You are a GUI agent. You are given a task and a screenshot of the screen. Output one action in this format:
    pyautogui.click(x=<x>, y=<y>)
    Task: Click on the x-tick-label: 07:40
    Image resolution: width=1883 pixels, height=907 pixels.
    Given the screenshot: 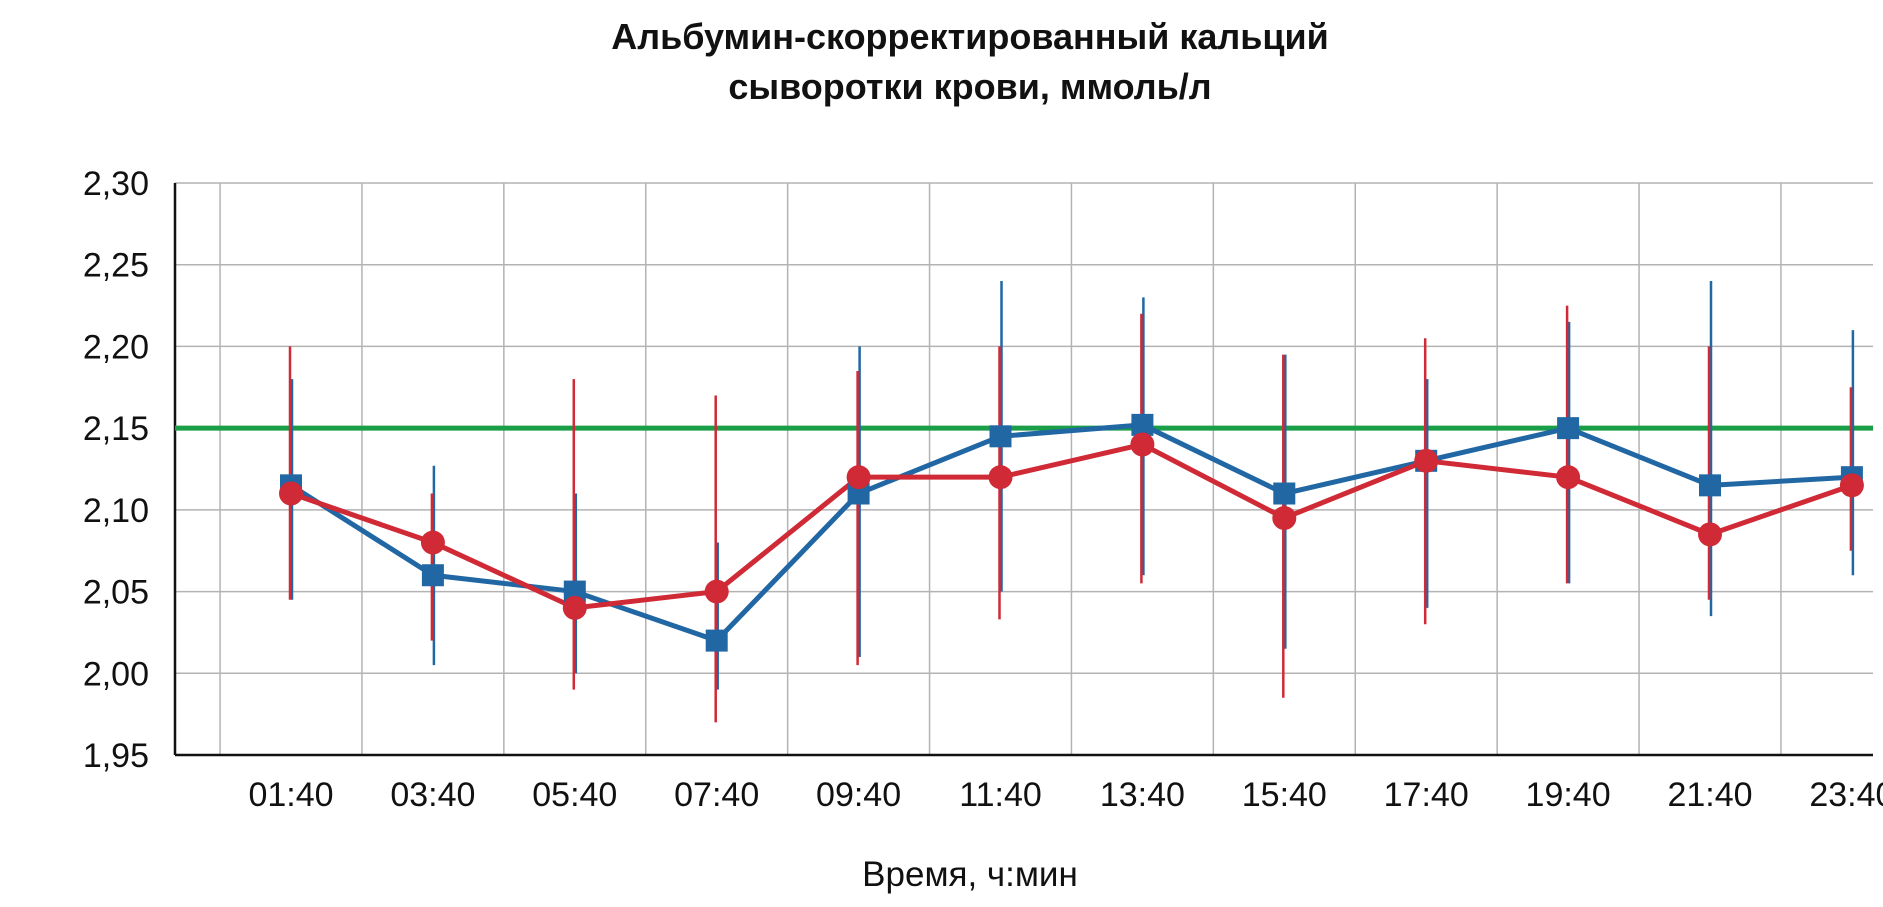 What is the action you would take?
    pyautogui.click(x=716, y=795)
    